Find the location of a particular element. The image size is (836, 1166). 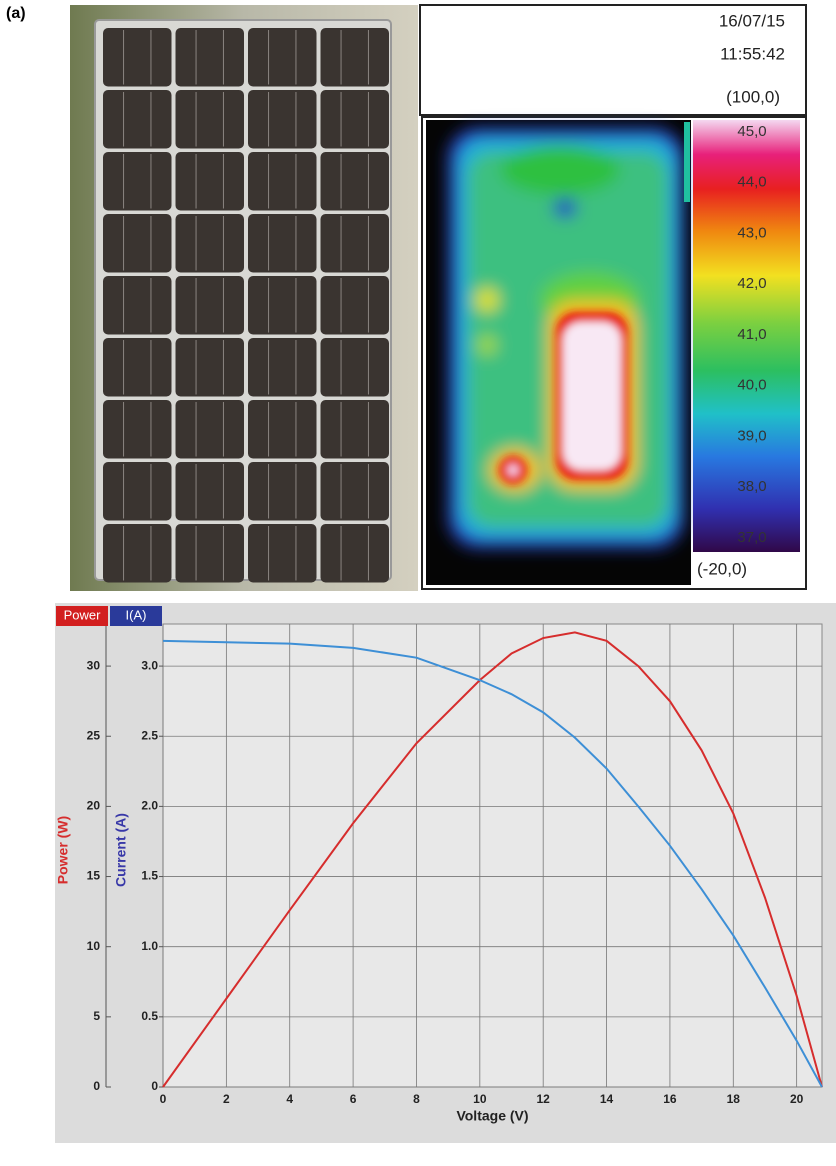

y-tick-label: 0 is located at coordinates (96, 1086).